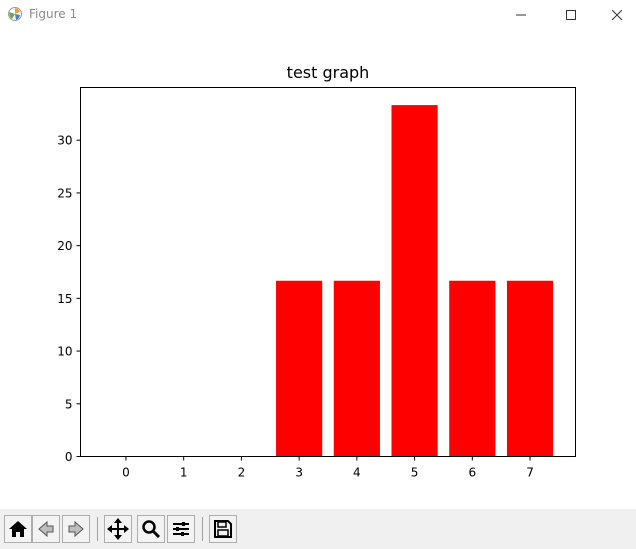 The width and height of the screenshot is (636, 549). I want to click on x-tick-label: 2, so click(242, 473).